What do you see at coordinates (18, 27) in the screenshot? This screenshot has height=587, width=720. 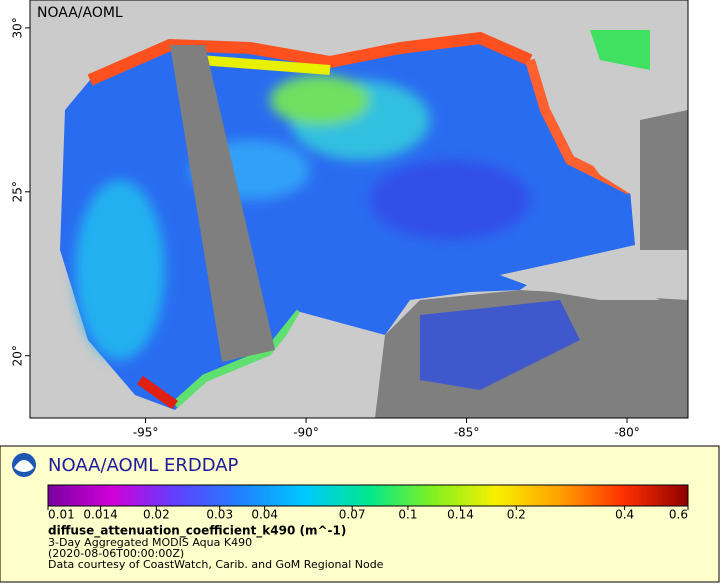 I see `y-tick-label: 30°` at bounding box center [18, 27].